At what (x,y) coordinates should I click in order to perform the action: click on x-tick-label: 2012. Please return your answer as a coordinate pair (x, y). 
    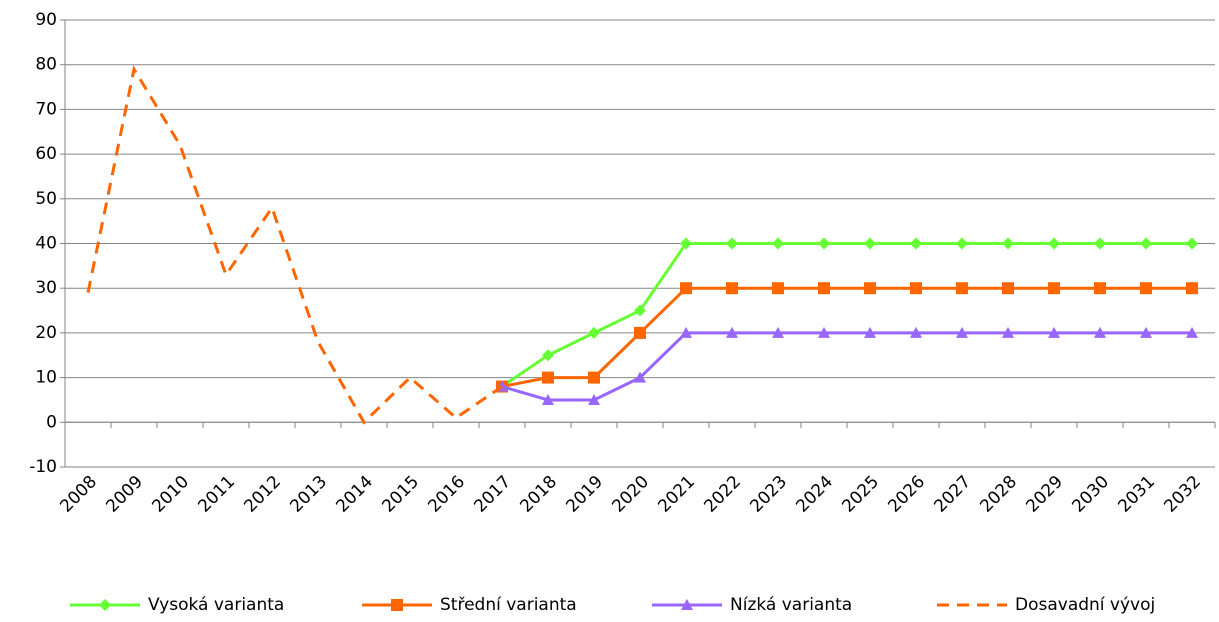
    Looking at the image, I should click on (262, 494).